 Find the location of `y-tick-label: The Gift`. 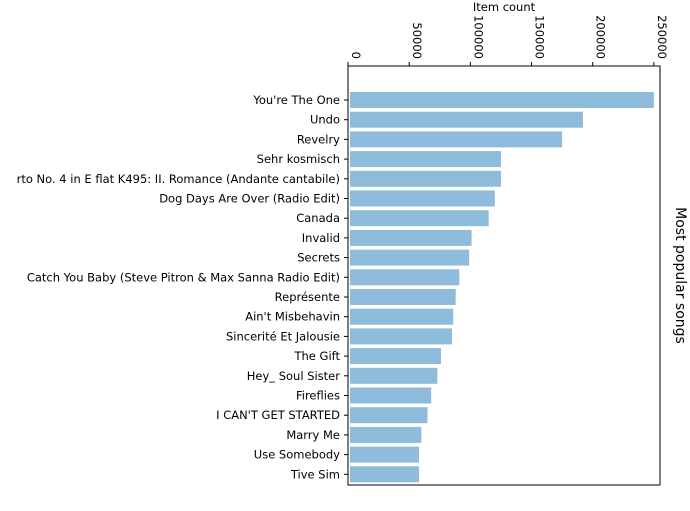

y-tick-label: The Gift is located at coordinates (316, 356).